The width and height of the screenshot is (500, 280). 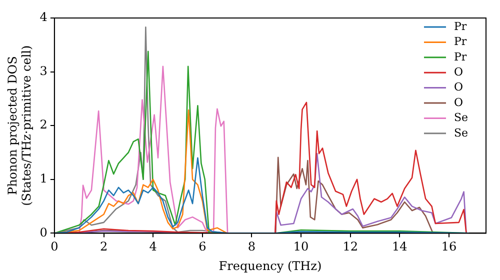 I want to click on x-tick-label: 12, so click(x=350, y=247).